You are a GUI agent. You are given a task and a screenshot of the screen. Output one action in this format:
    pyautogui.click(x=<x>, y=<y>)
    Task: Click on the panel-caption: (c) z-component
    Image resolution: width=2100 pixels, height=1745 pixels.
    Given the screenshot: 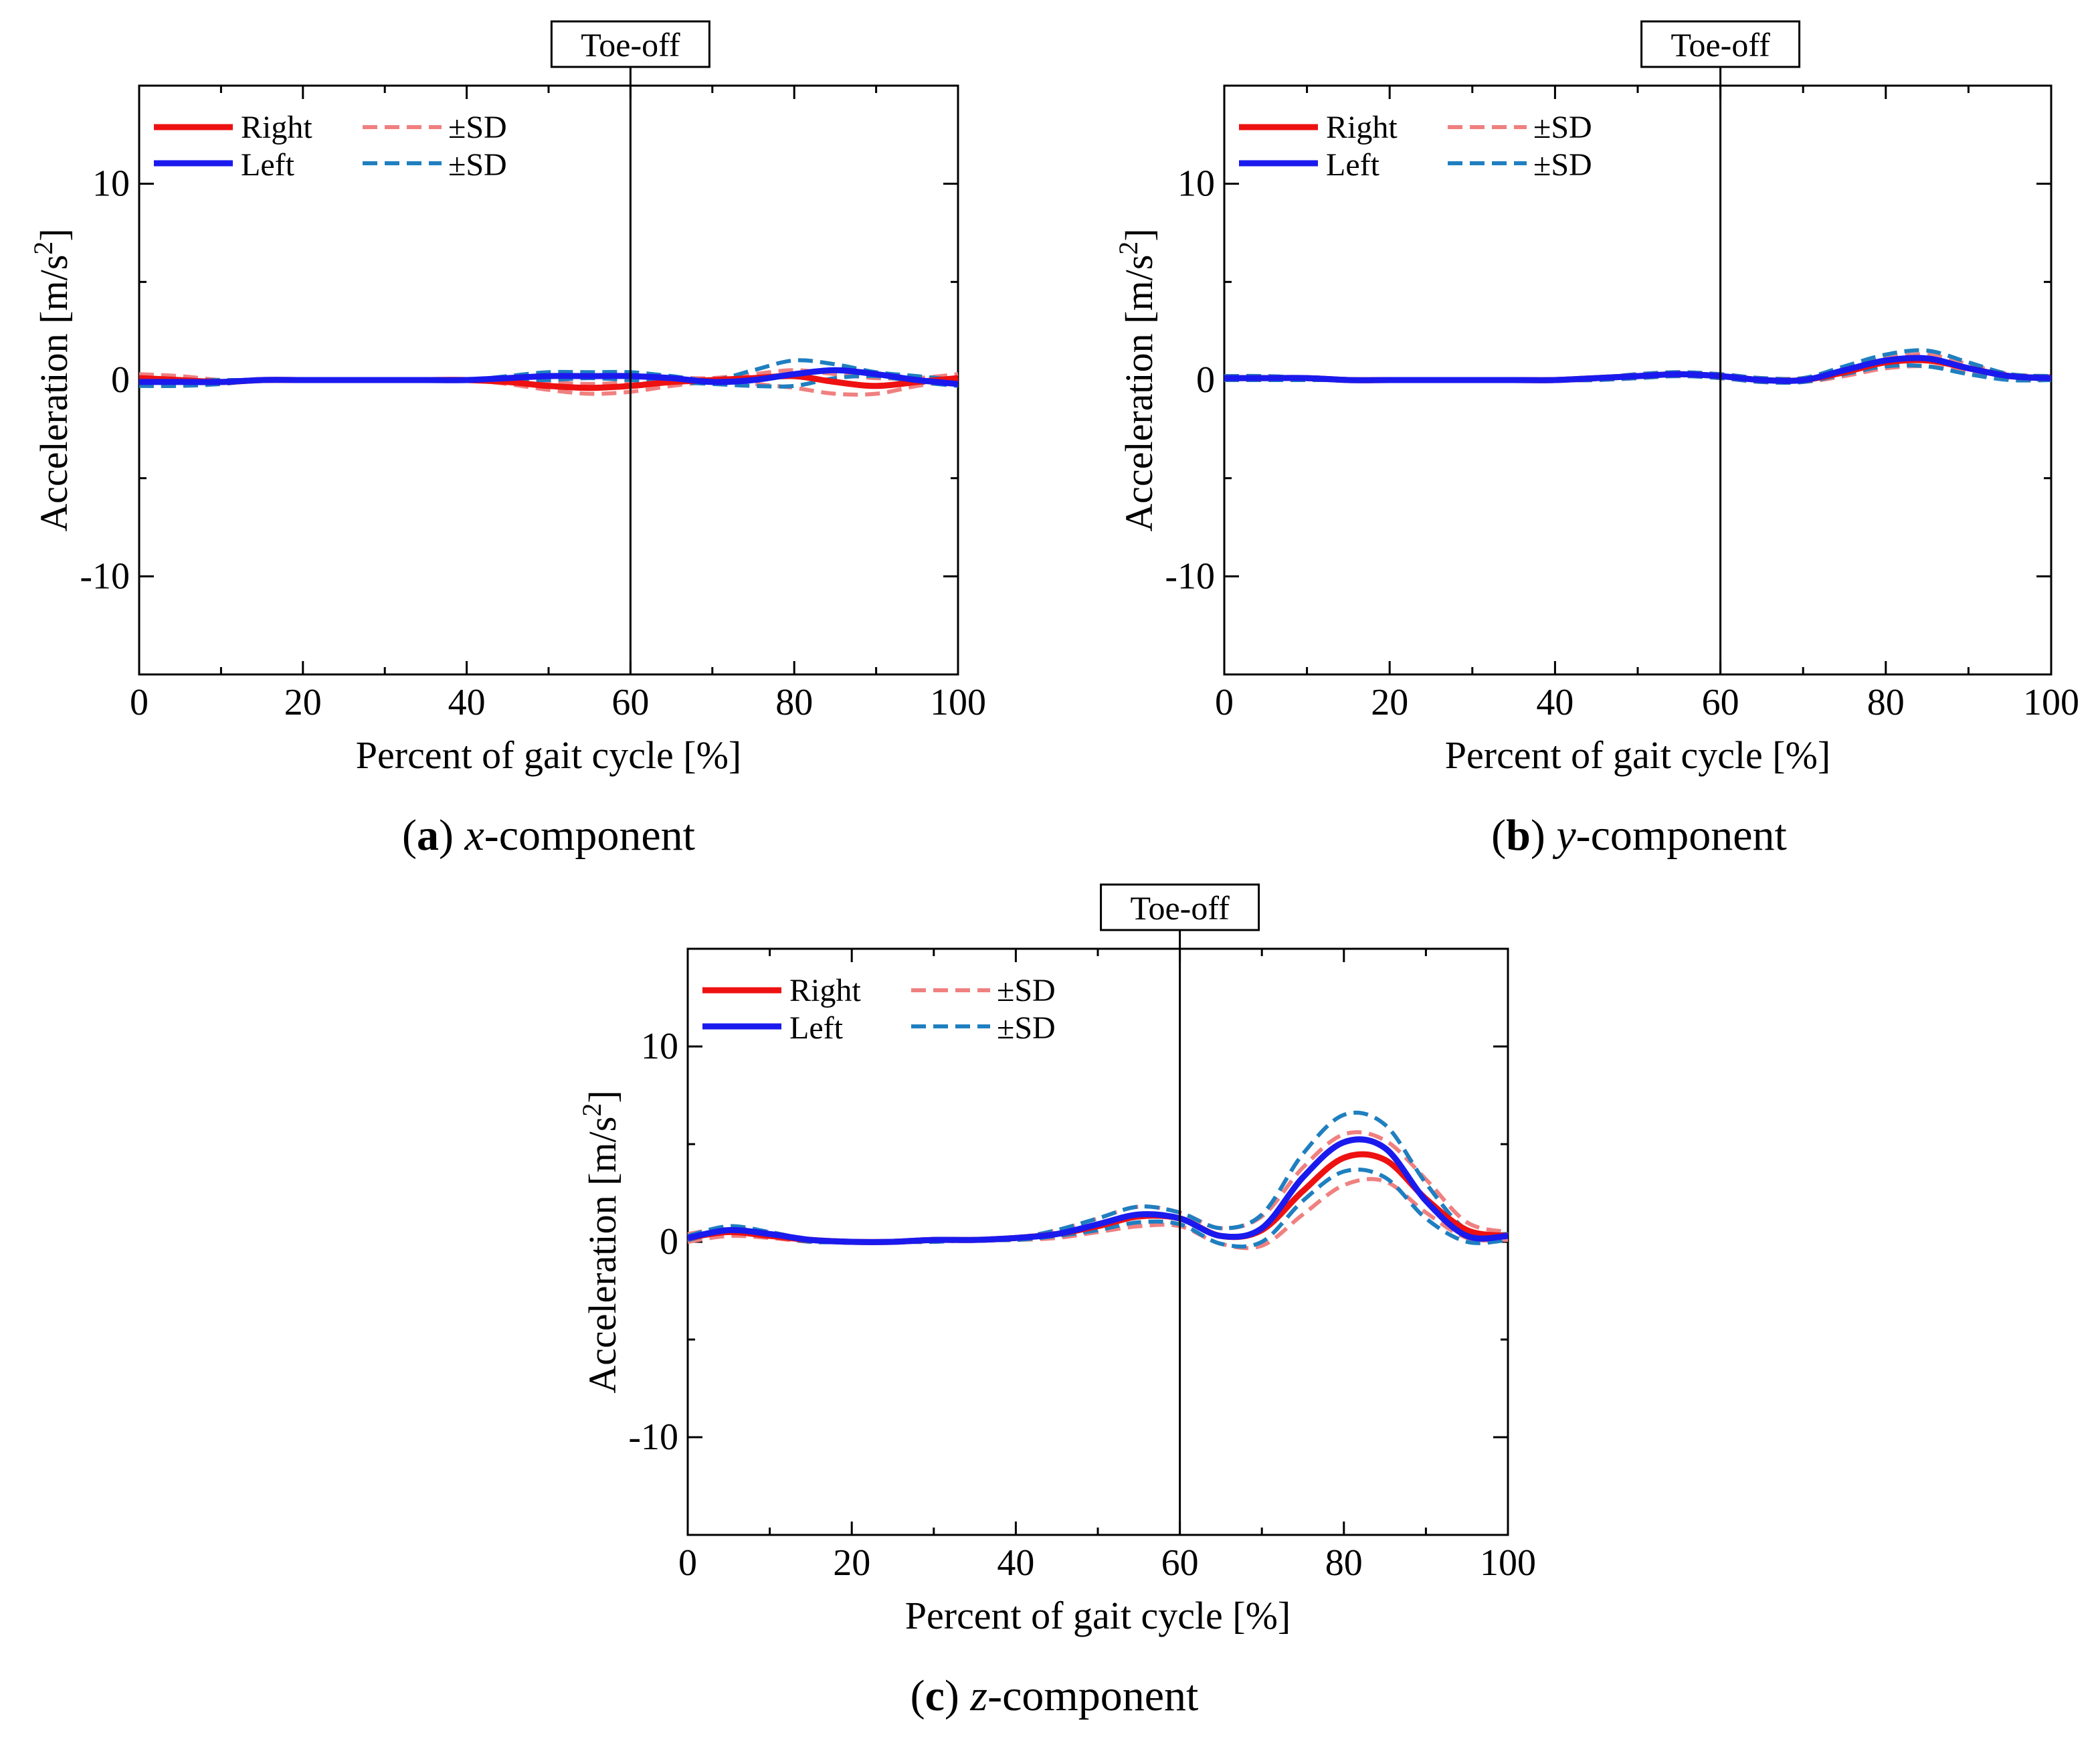 What is the action you would take?
    pyautogui.click(x=1055, y=1695)
    